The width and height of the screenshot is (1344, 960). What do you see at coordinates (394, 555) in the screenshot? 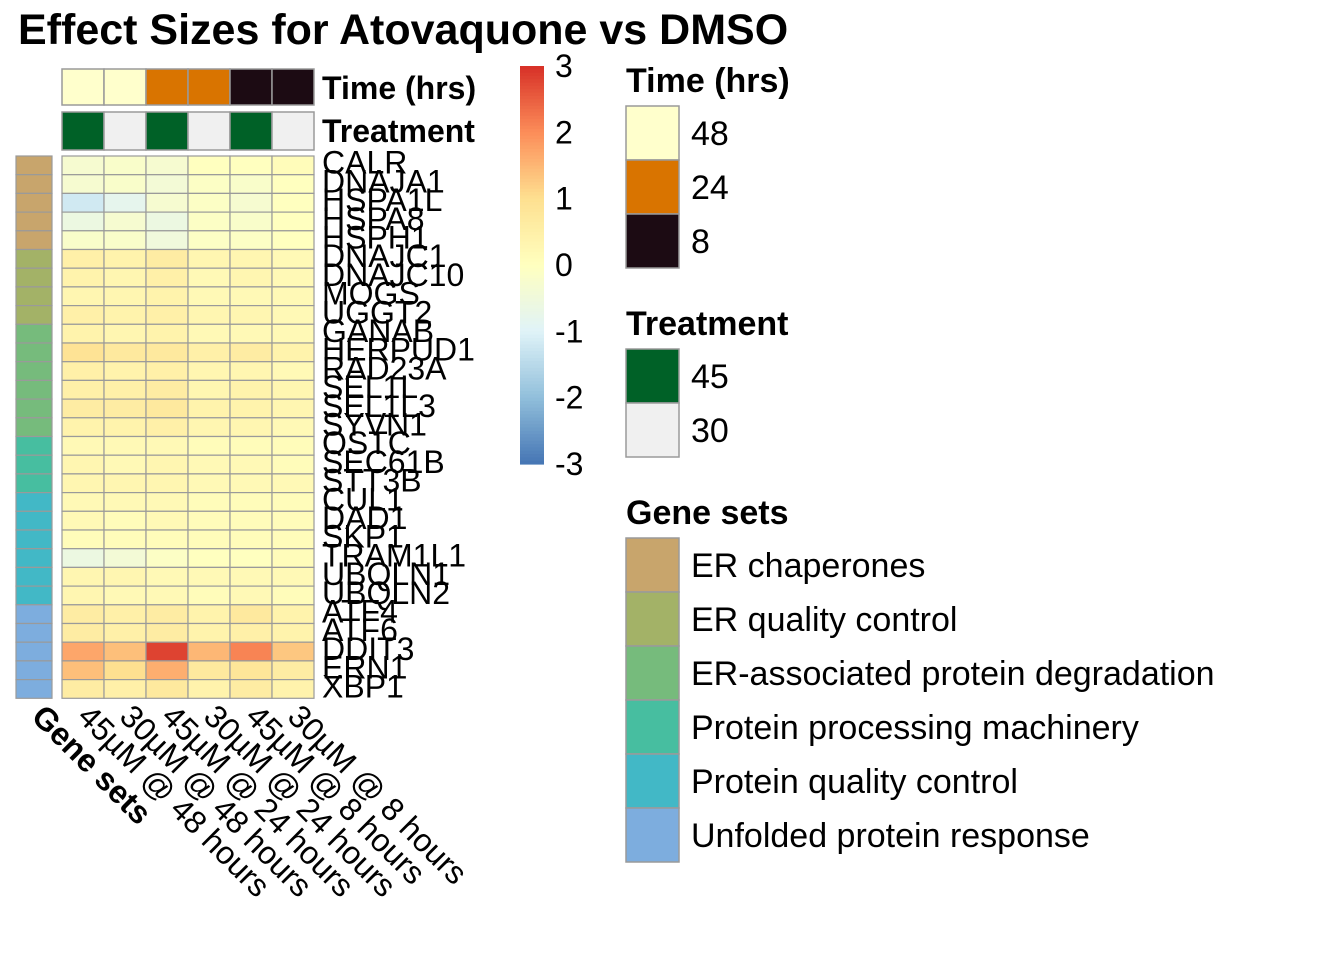
I see `gene-label: TRAM1L1` at bounding box center [394, 555].